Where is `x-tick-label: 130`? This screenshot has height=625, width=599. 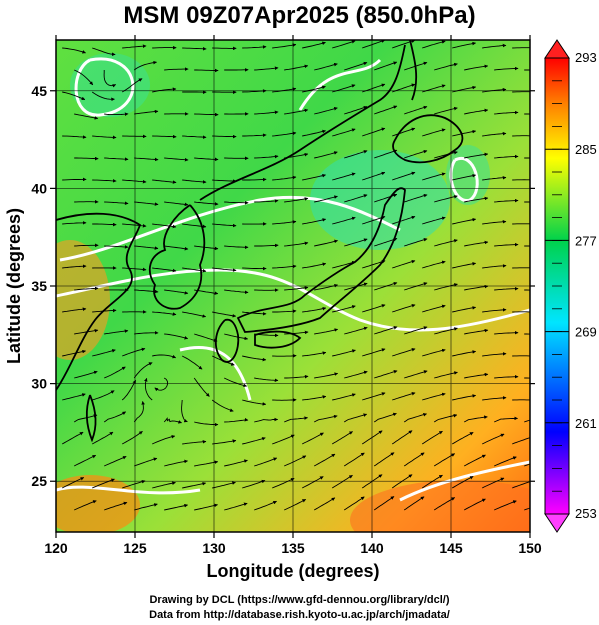
x-tick-label: 130 is located at coordinates (214, 548).